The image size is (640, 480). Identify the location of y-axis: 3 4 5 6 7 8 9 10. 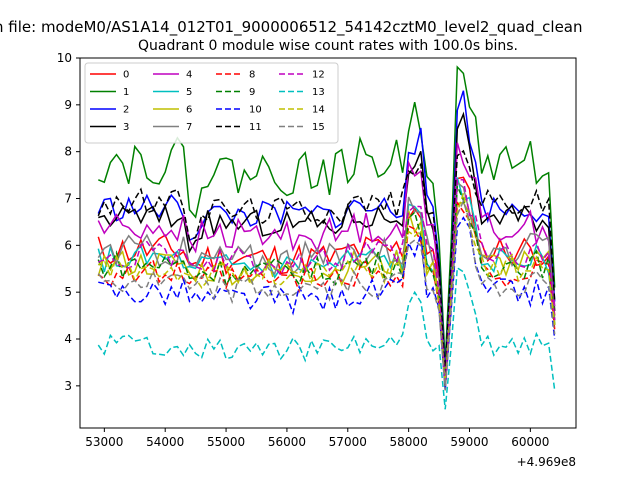
(68, 222).